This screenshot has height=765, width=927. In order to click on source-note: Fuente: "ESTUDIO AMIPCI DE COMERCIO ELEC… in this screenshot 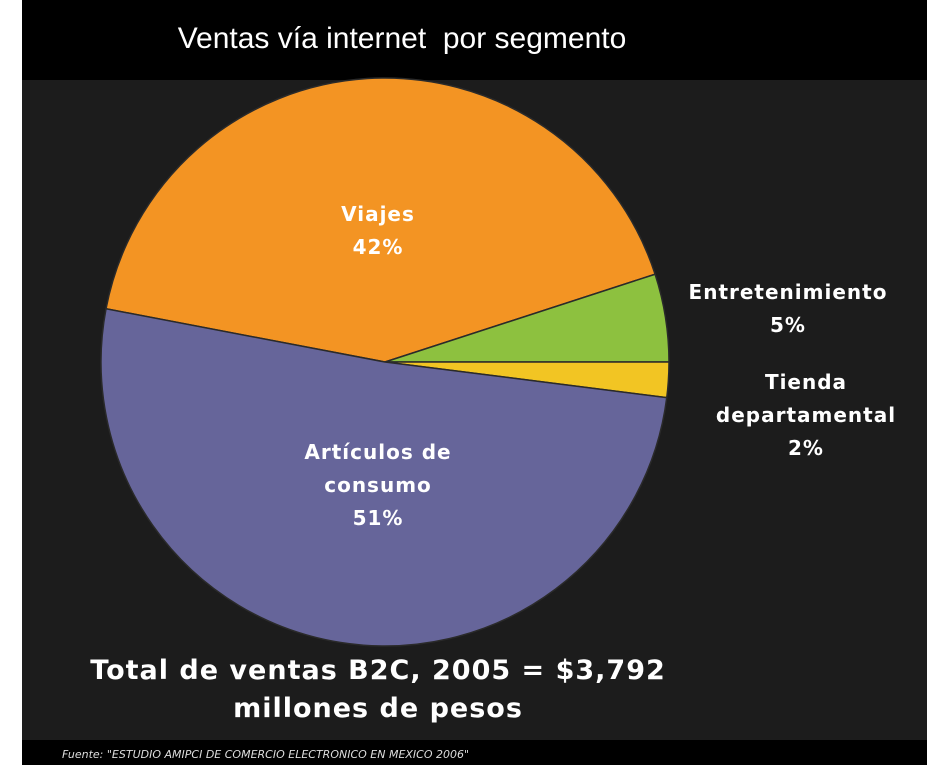, I will do `click(266, 754)`.